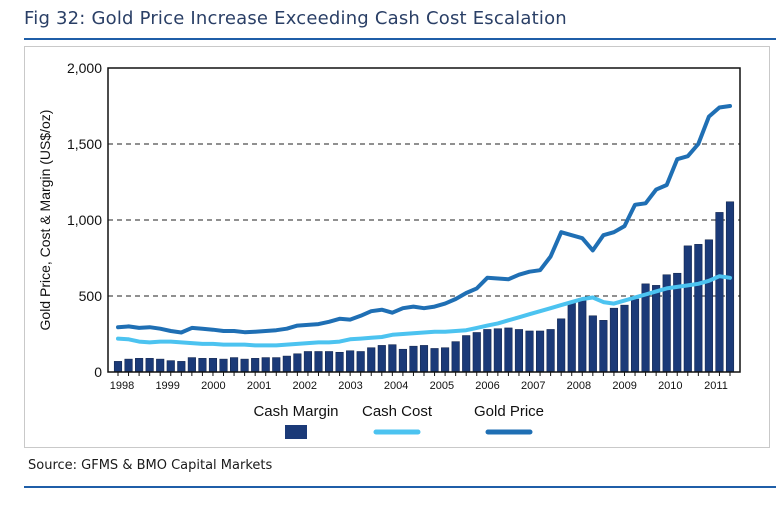 This screenshot has width=784, height=526. Describe the element at coordinates (487, 386) in the screenshot. I see `x-tick-label: 2006` at that location.